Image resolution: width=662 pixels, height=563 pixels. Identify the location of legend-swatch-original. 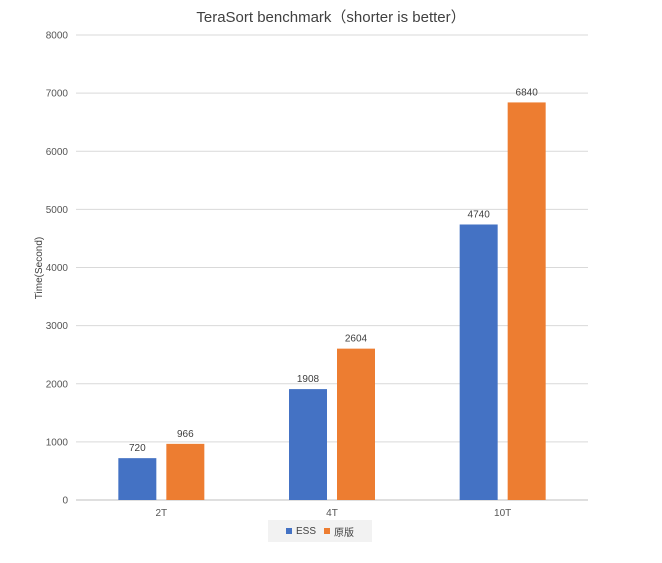
(327, 531).